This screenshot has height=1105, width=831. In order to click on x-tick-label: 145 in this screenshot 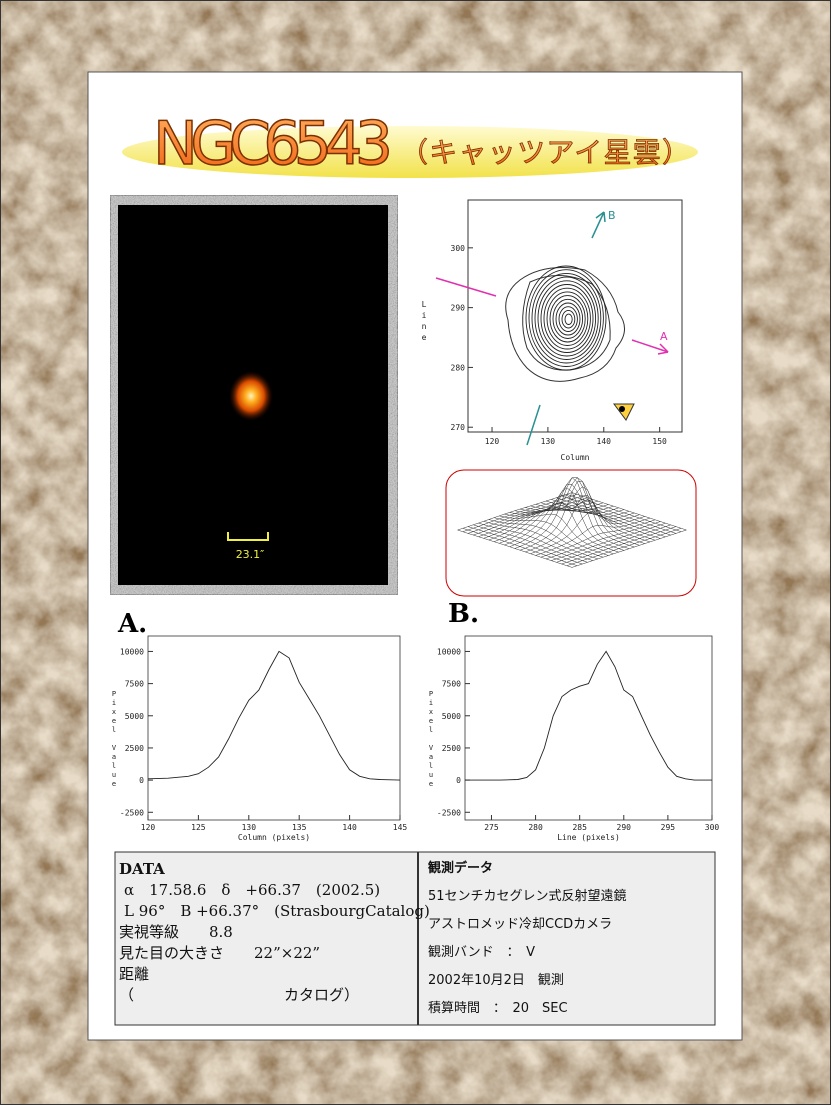, I will do `click(400, 827)`.